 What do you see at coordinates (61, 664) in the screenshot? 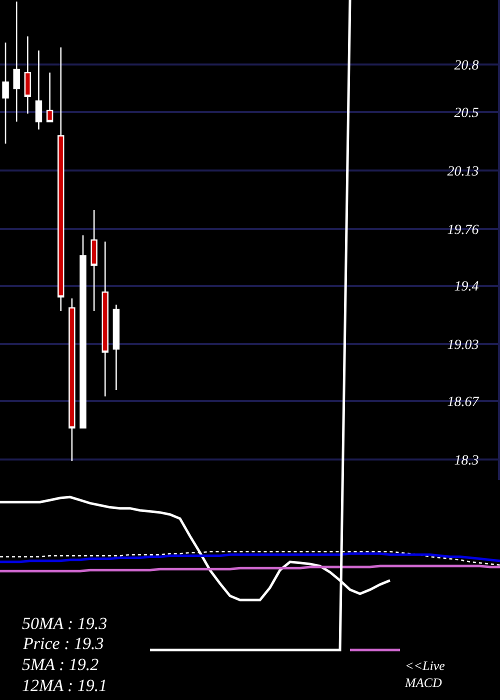
I see `text: 5MA : 19.2` at bounding box center [61, 664].